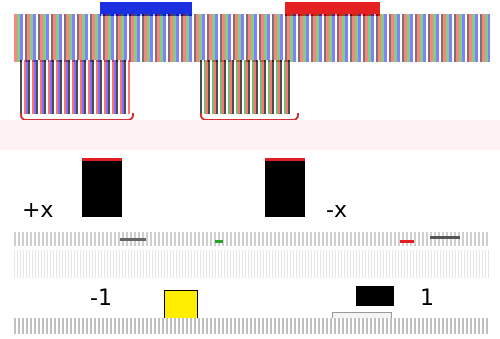 This screenshot has height=339, width=500. I want to click on pink-band, so click(250, 135).